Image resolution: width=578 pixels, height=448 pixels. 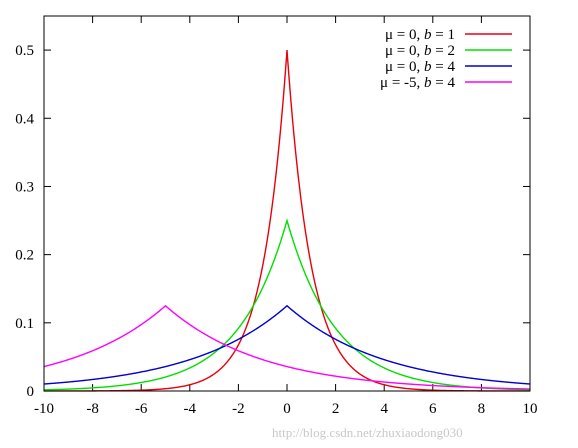 What do you see at coordinates (402, 83) in the screenshot?
I see `legend-label-prefix: μ = -5,` at bounding box center [402, 83].